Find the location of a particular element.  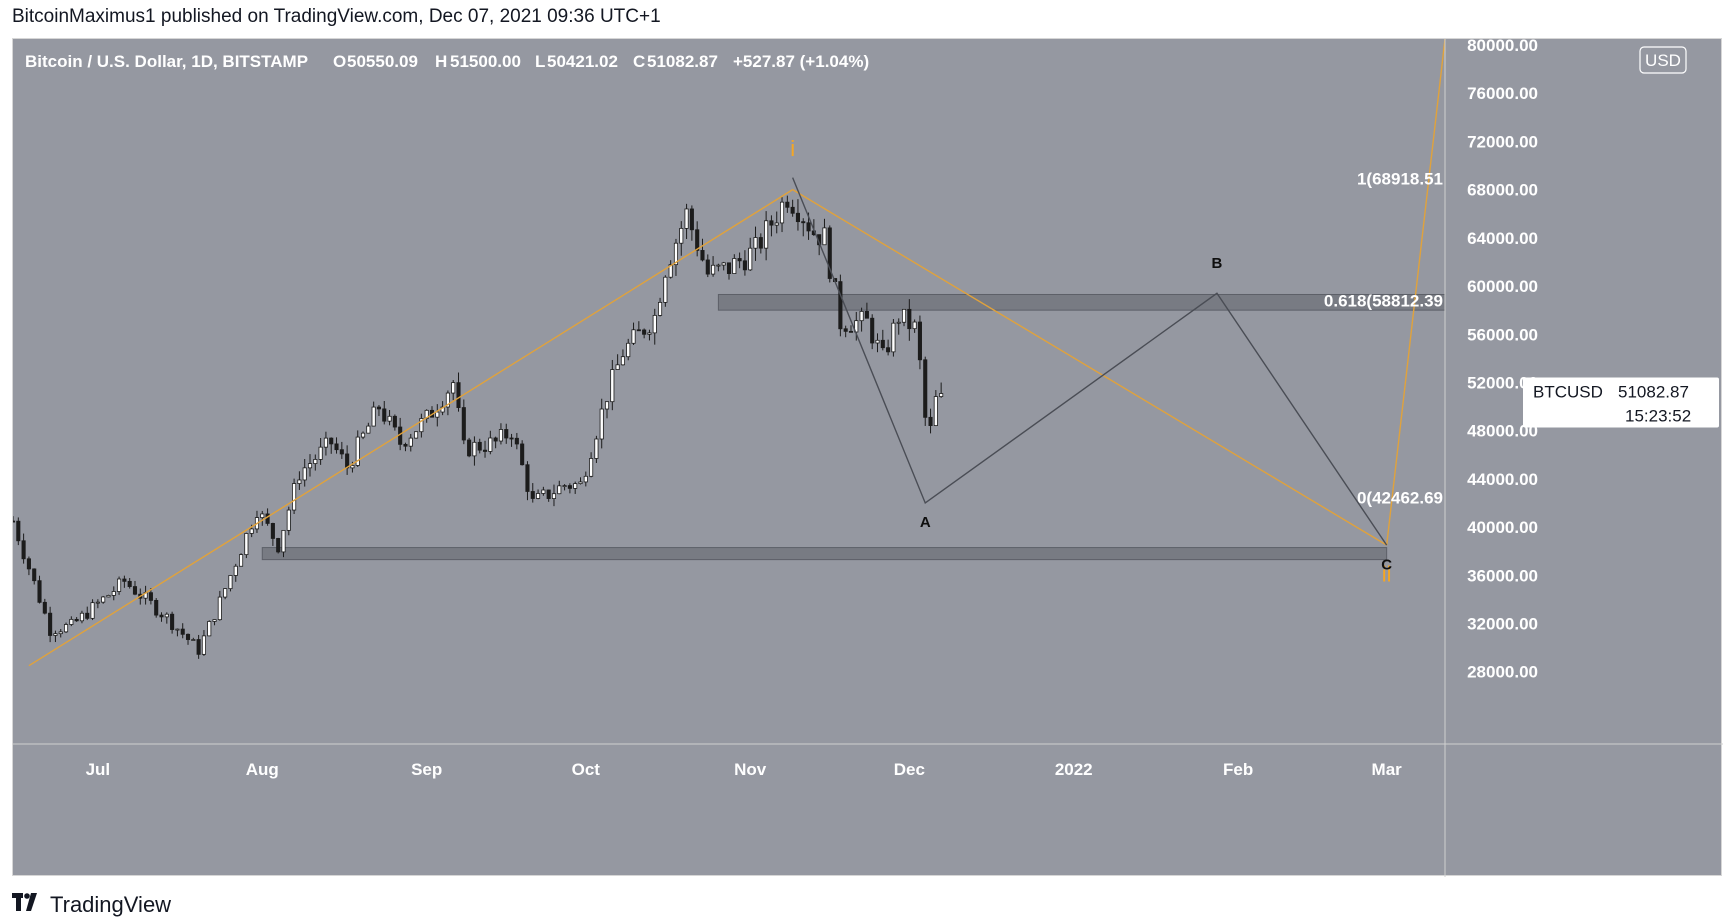

time-tick-label: Feb is located at coordinates (1238, 769).